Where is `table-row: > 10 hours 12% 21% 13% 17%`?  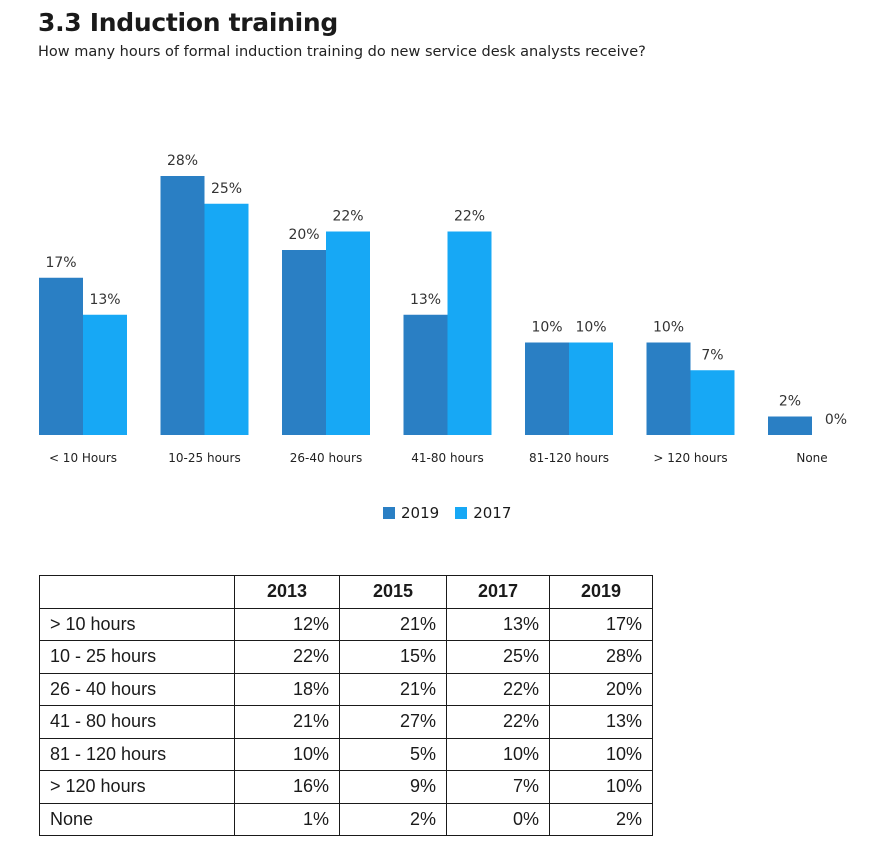
table-row: > 10 hours 12% 21% 13% 17% is located at coordinates (346, 624).